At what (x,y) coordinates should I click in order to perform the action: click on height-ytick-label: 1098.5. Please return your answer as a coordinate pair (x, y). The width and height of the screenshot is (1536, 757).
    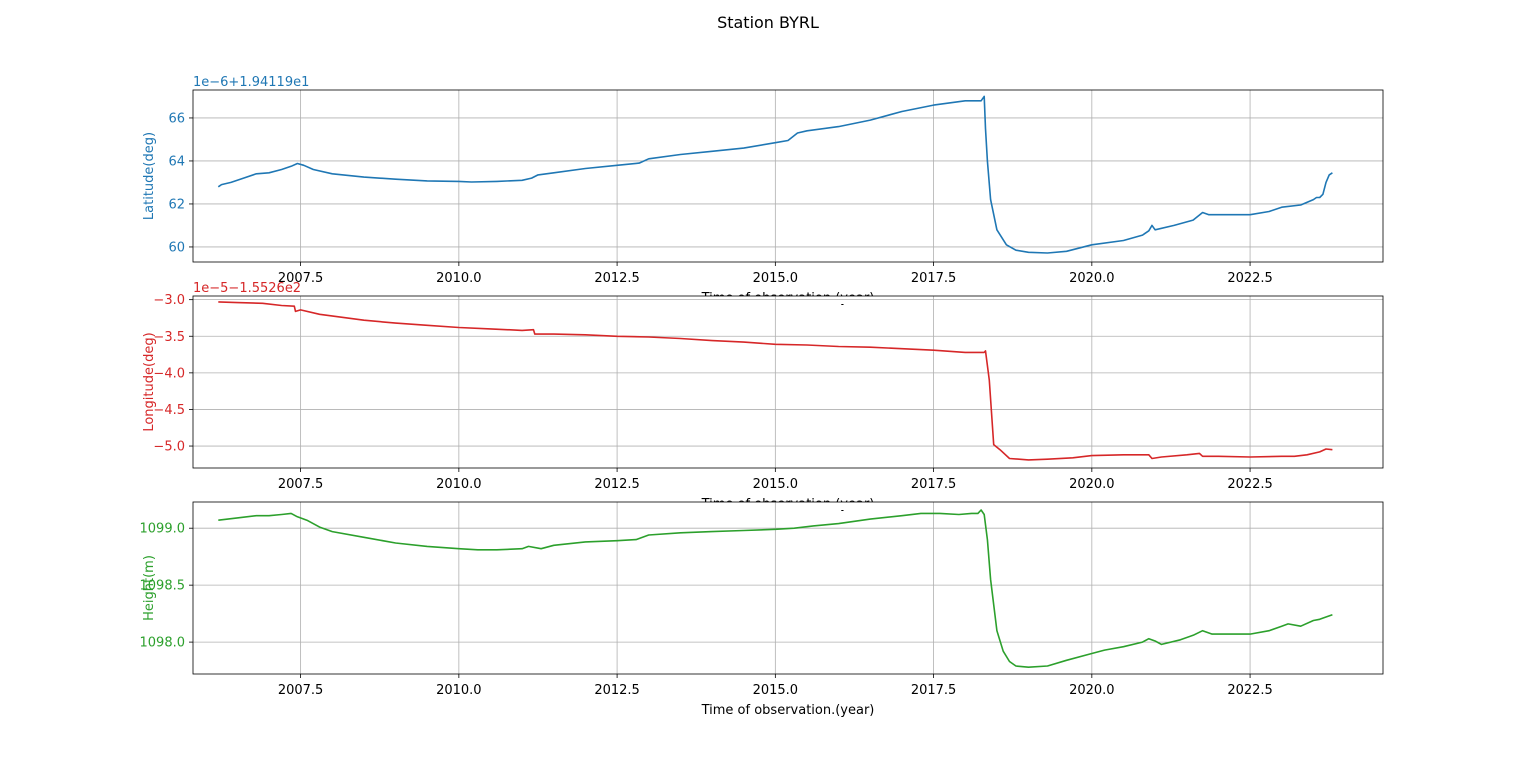
    Looking at the image, I should click on (163, 586).